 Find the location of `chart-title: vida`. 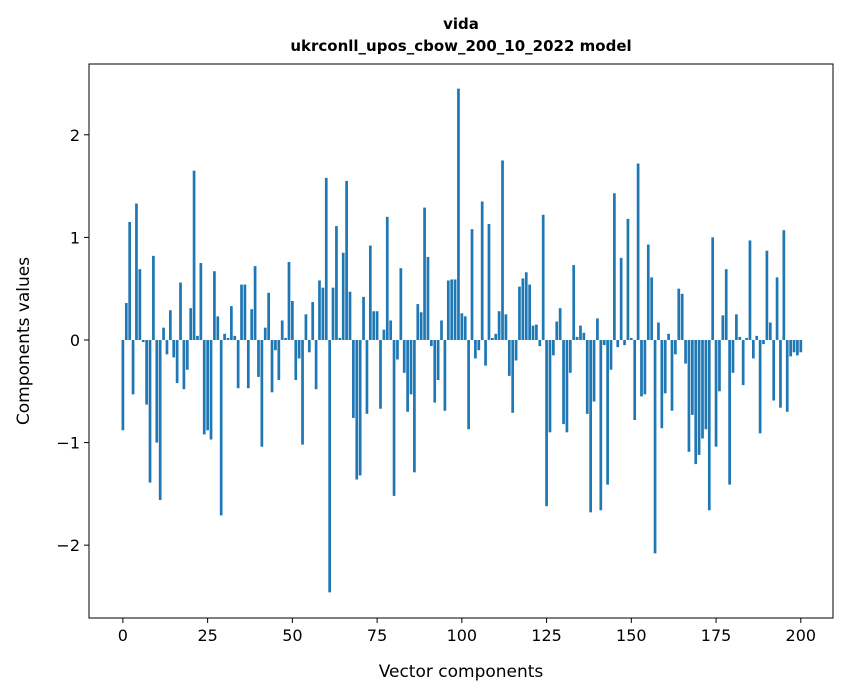

chart-title: vida is located at coordinates (461, 24).